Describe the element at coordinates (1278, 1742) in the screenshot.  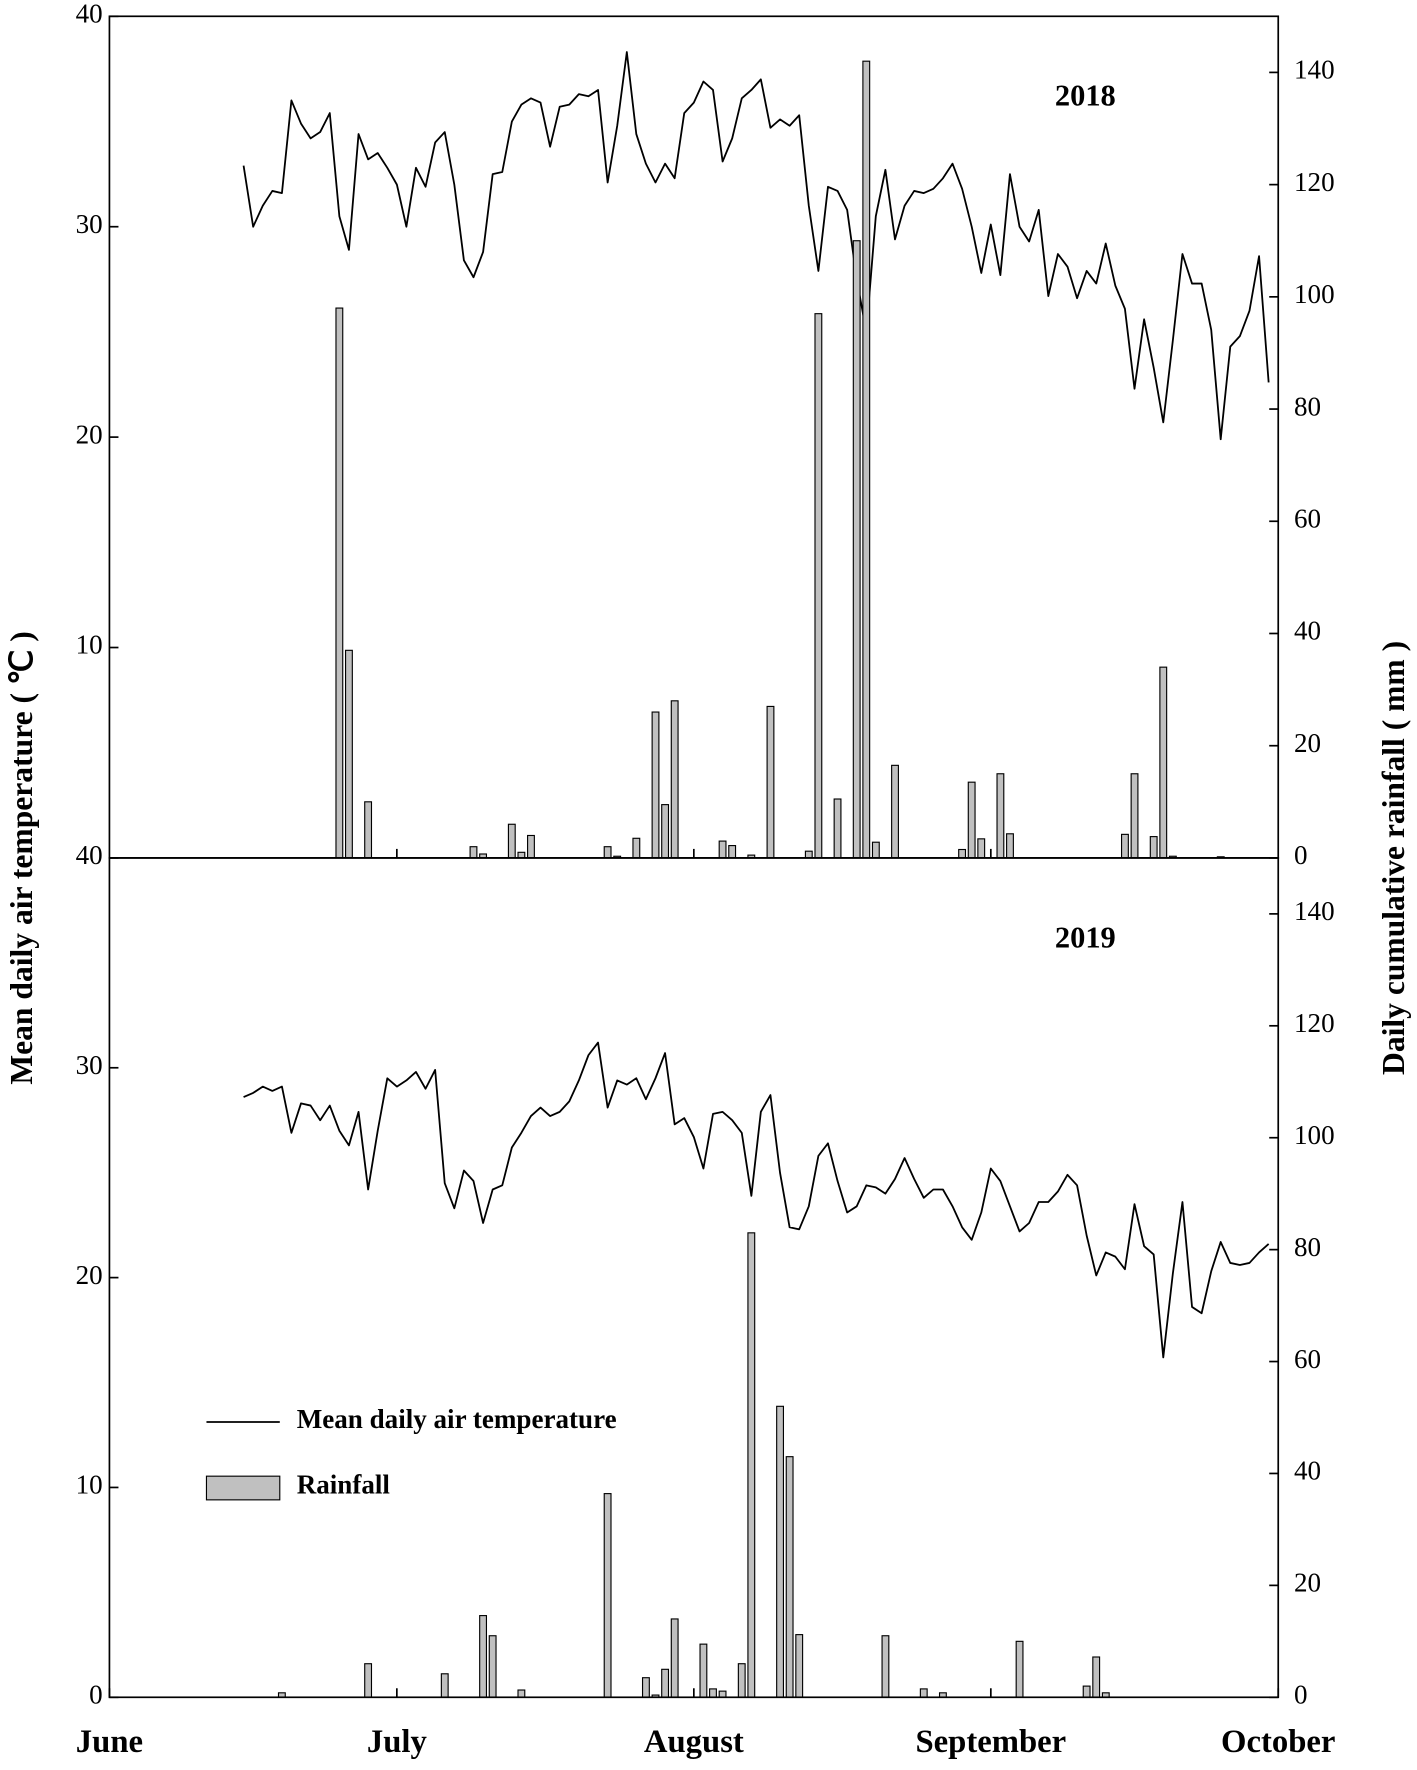
I see `x-tick-label: October` at that location.